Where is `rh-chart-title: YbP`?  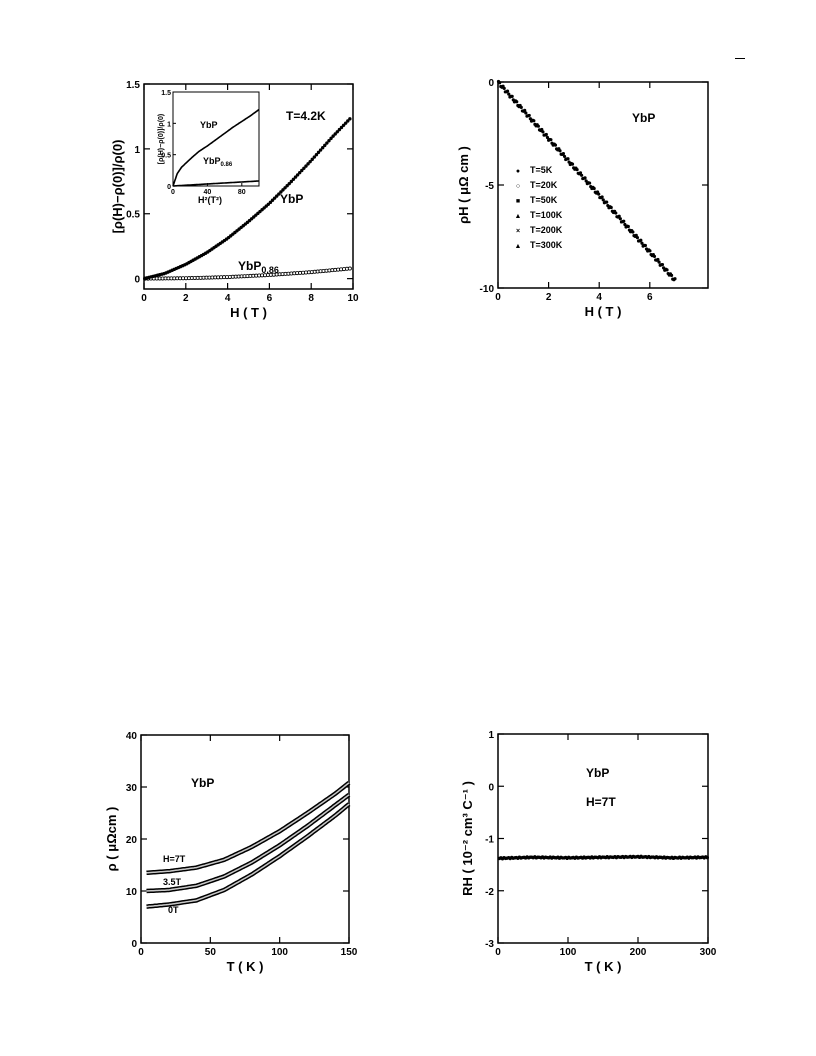
rh-chart-title: YbP is located at coordinates (597, 773).